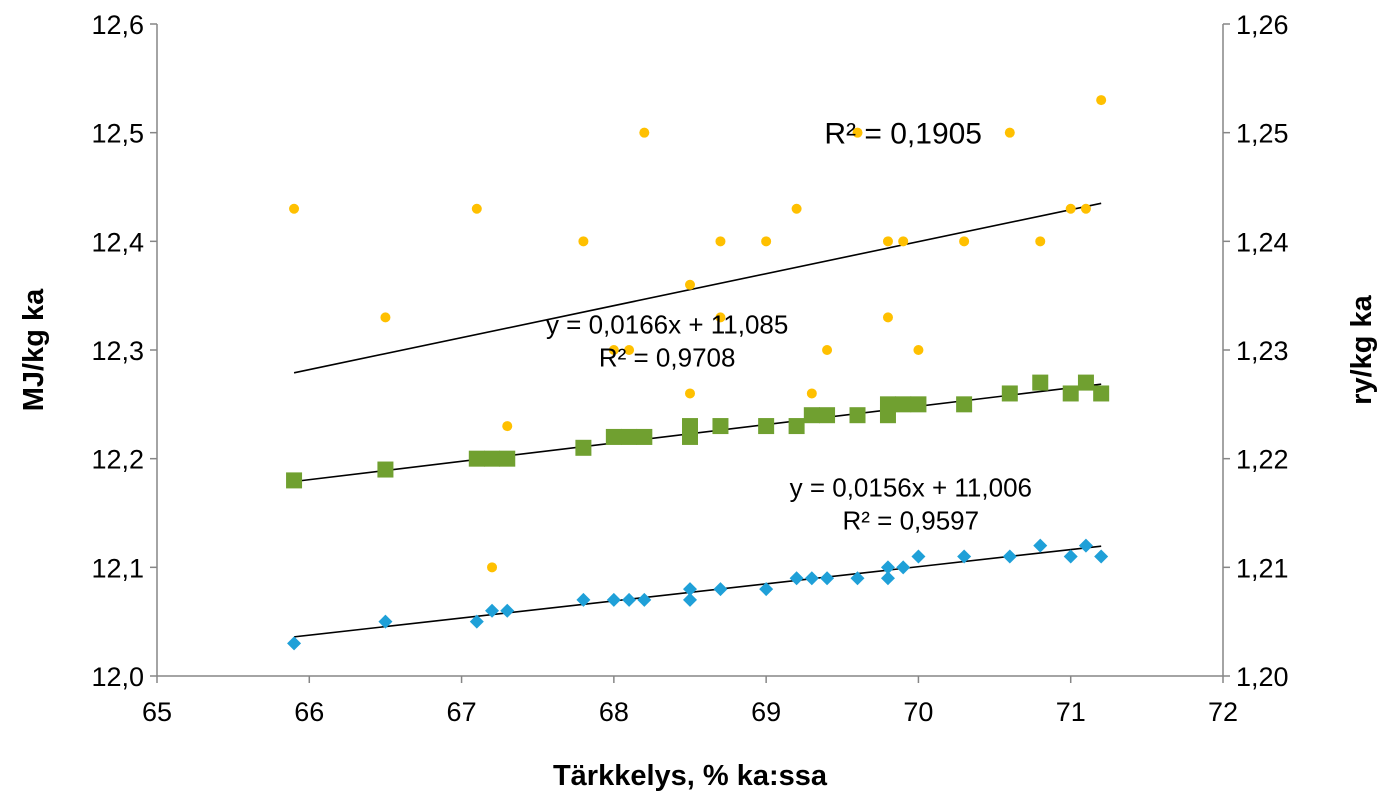 This screenshot has width=1385, height=791. What do you see at coordinates (690, 775) in the screenshot?
I see `x-axis-title: Tärkkelys, % ka:ssa` at bounding box center [690, 775].